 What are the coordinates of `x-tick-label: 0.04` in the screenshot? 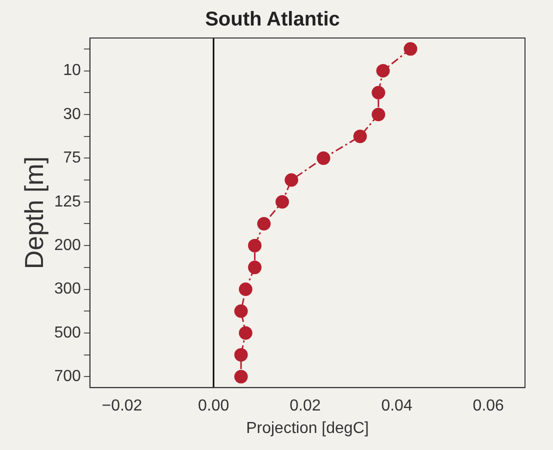 It's located at (396, 406).